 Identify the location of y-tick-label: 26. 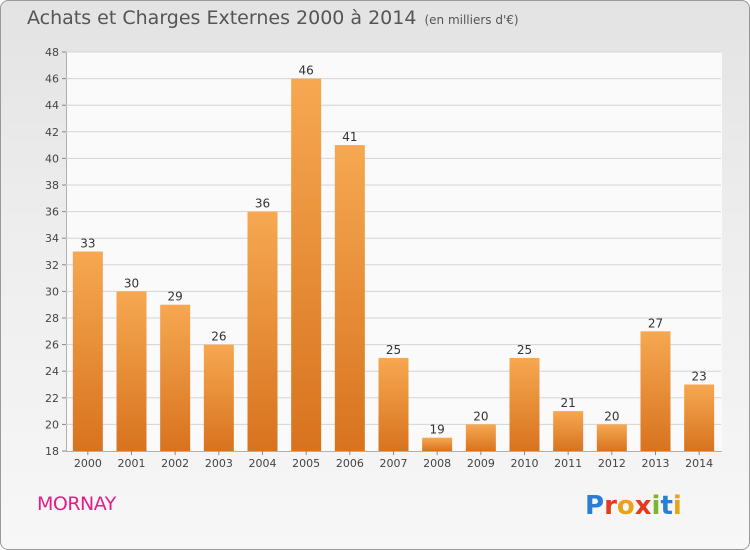
(52, 345).